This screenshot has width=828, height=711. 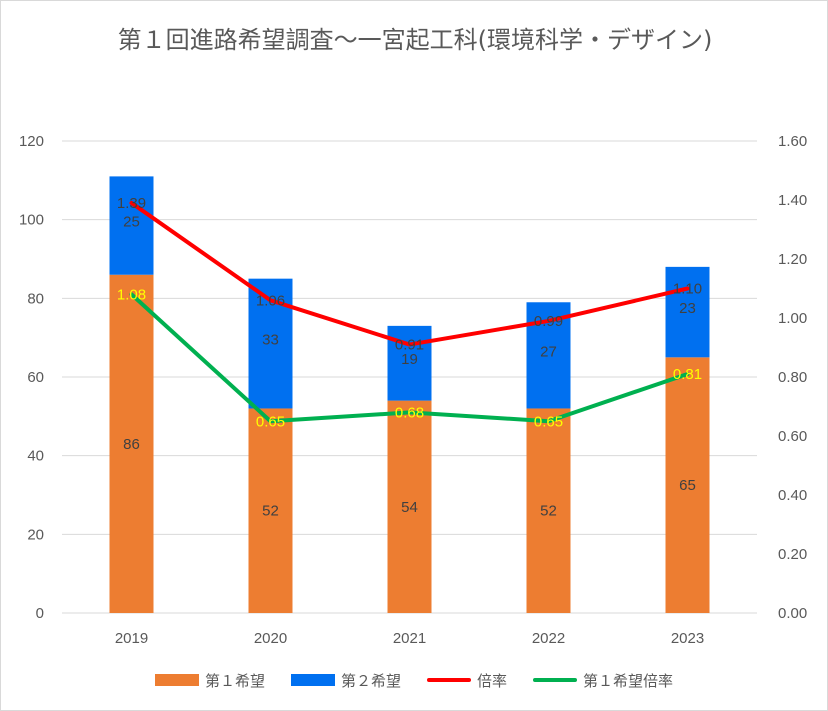 I want to click on y-left-tick-label: 100, so click(x=31, y=220).